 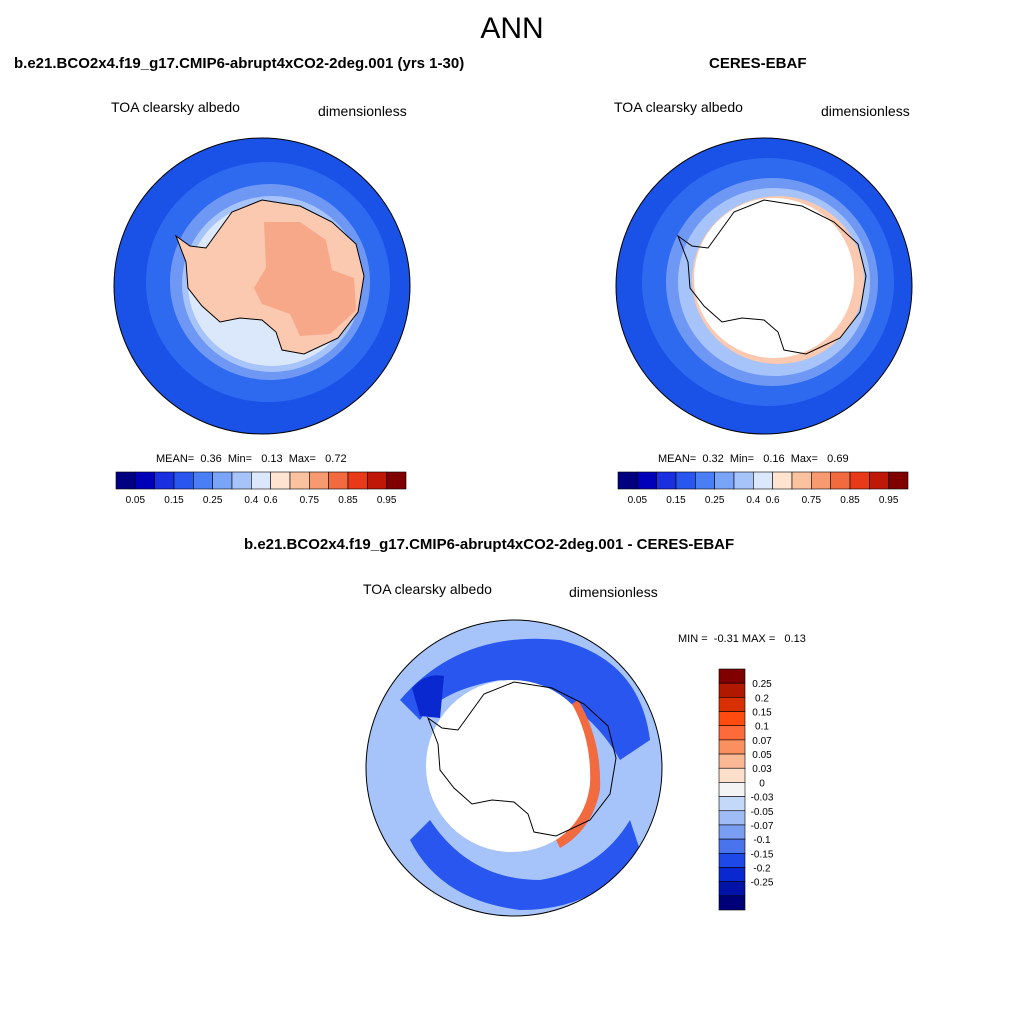 I want to click on colorbar-panel2-tick-label: 0.25, so click(x=715, y=500).